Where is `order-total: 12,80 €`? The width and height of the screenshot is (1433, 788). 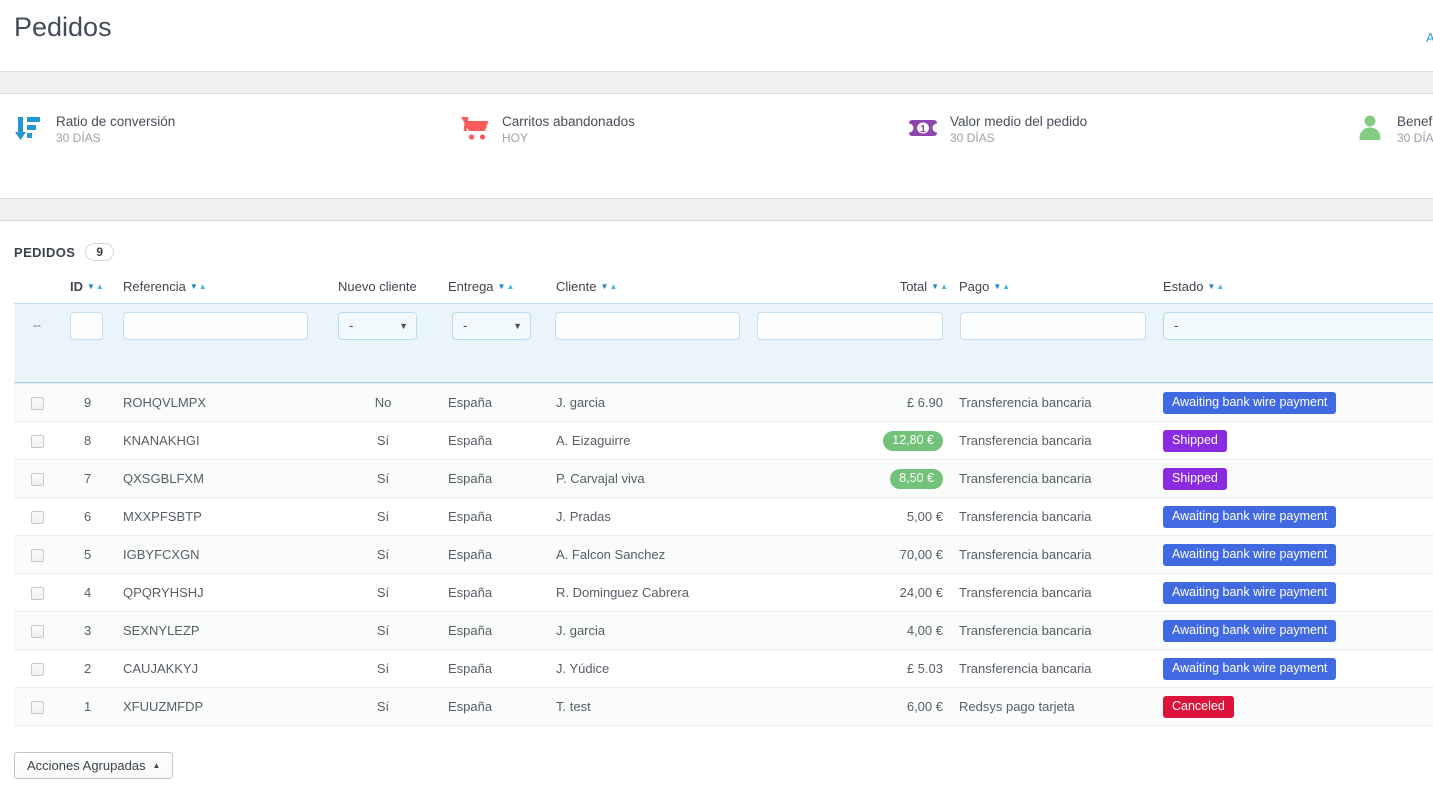
order-total: 12,80 € is located at coordinates (913, 440).